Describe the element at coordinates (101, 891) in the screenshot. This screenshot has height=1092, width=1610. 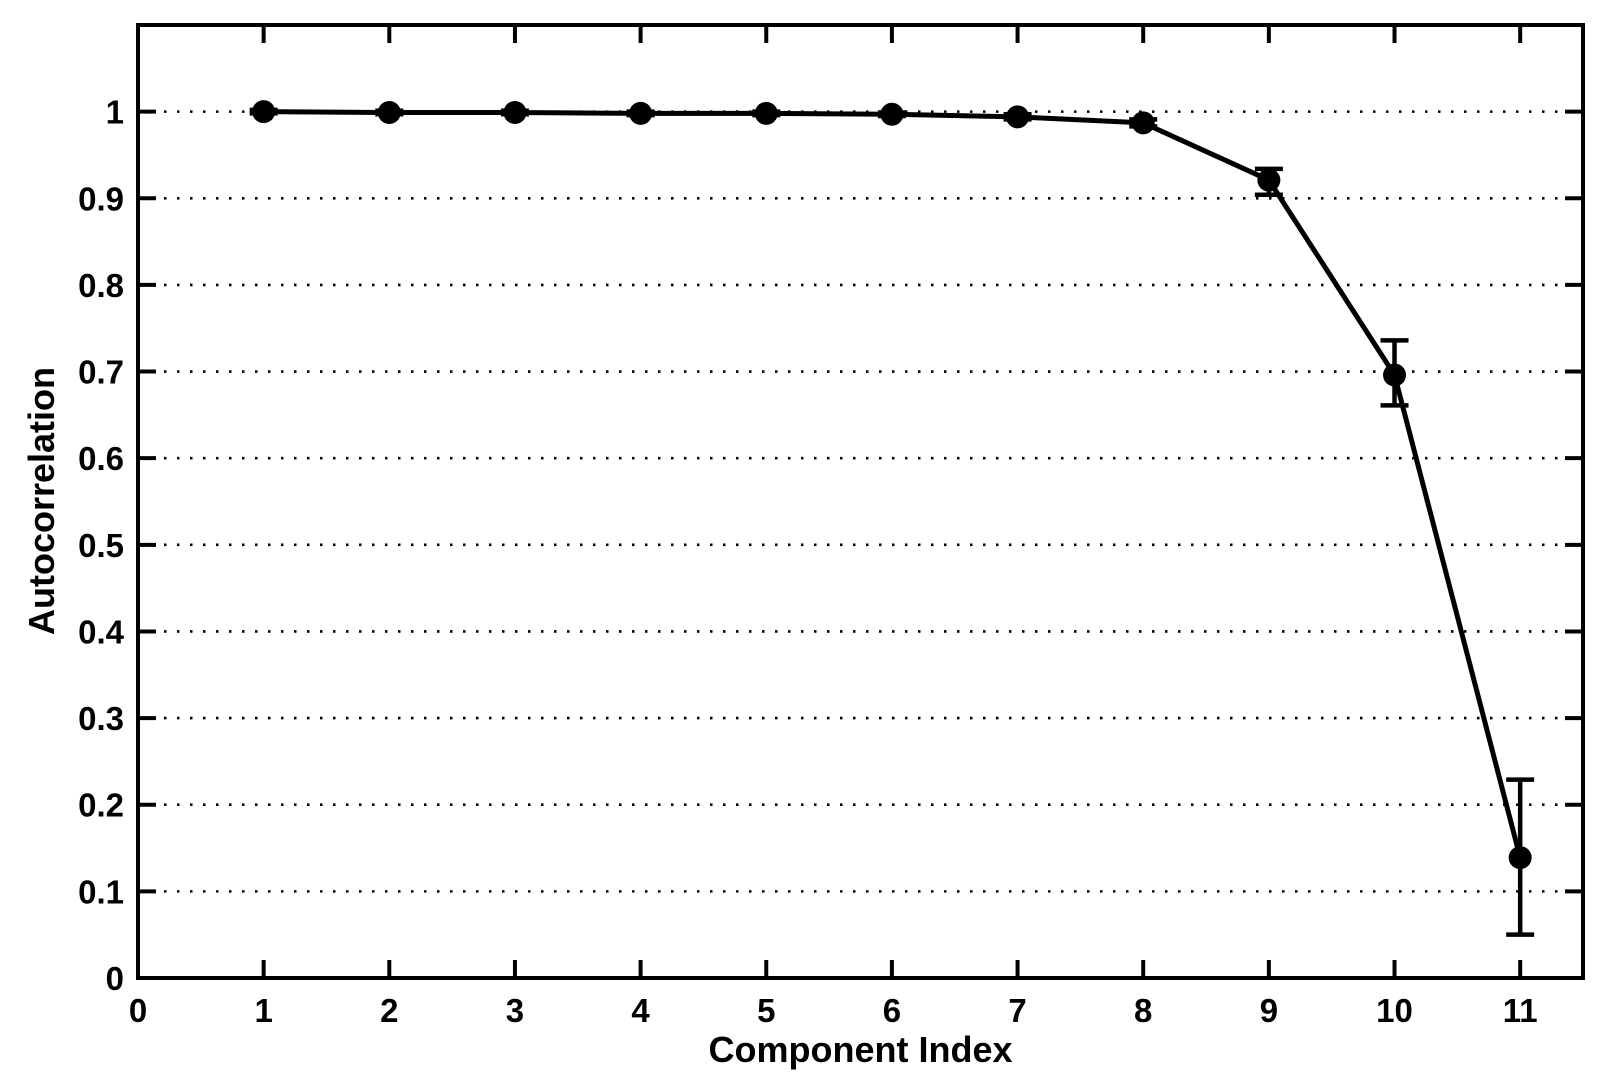
I see `y-tick-label: 0.1` at that location.